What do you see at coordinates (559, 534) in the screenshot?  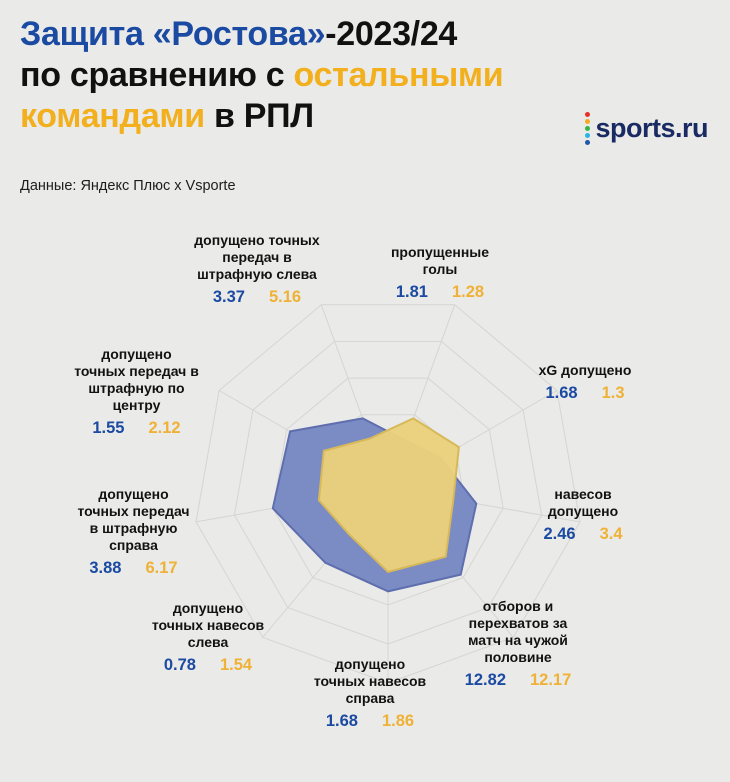 I see `rostov-value: 2.46` at bounding box center [559, 534].